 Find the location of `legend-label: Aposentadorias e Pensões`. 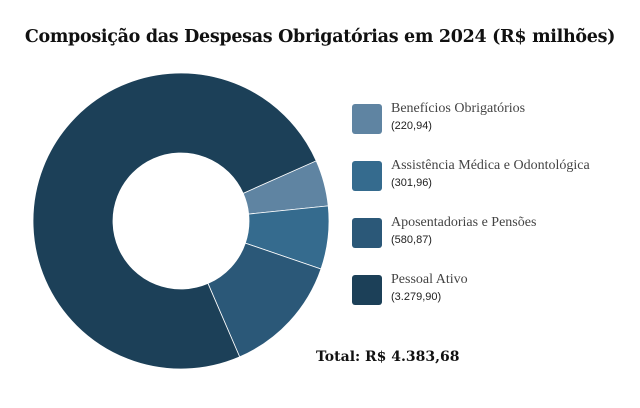

legend-label: Aposentadorias e Pensões is located at coordinates (464, 222).